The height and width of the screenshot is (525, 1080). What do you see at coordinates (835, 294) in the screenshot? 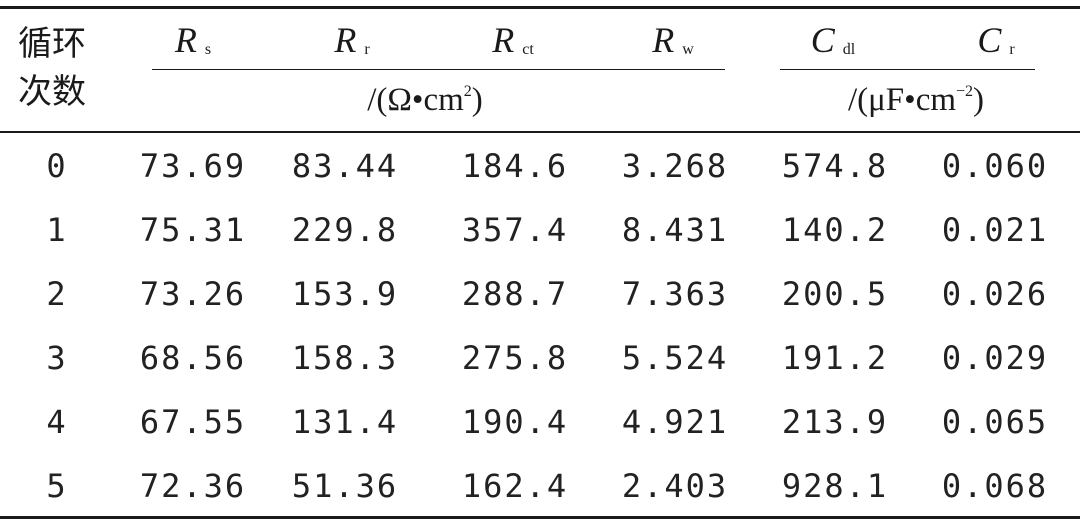
I see `cell-cdl: 200.5` at bounding box center [835, 294].